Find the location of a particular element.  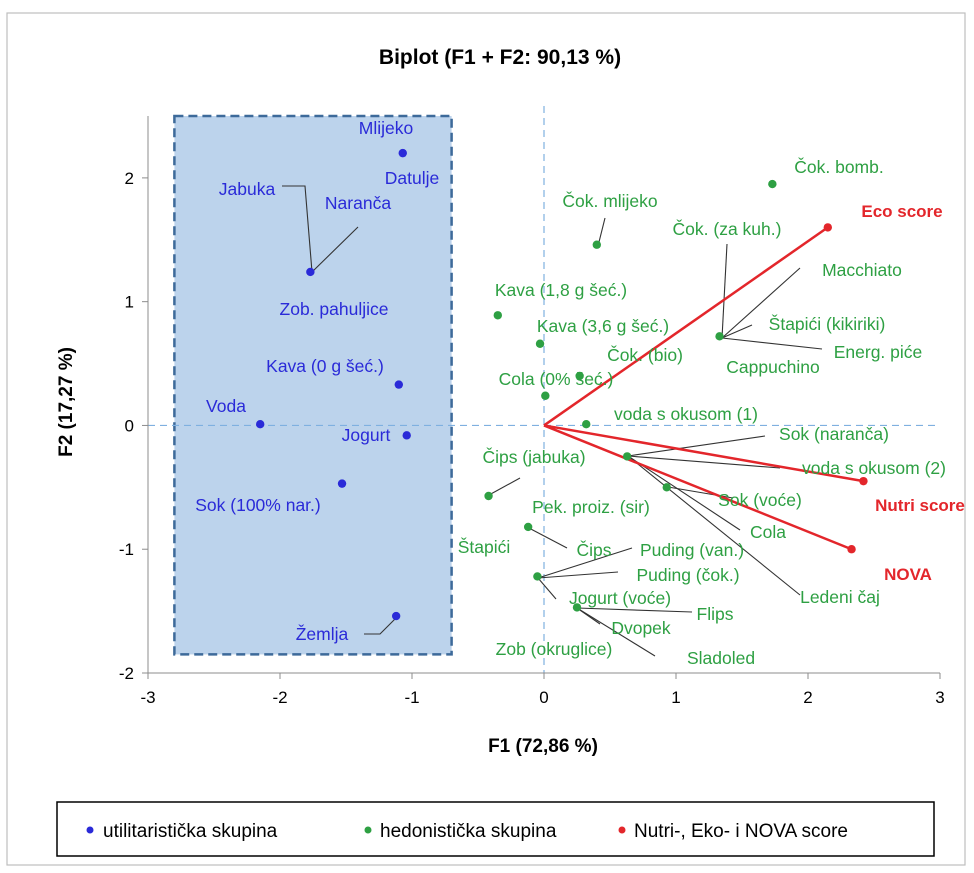

label-sok-100-nar: Sok (100% nar.) is located at coordinates (257, 505).